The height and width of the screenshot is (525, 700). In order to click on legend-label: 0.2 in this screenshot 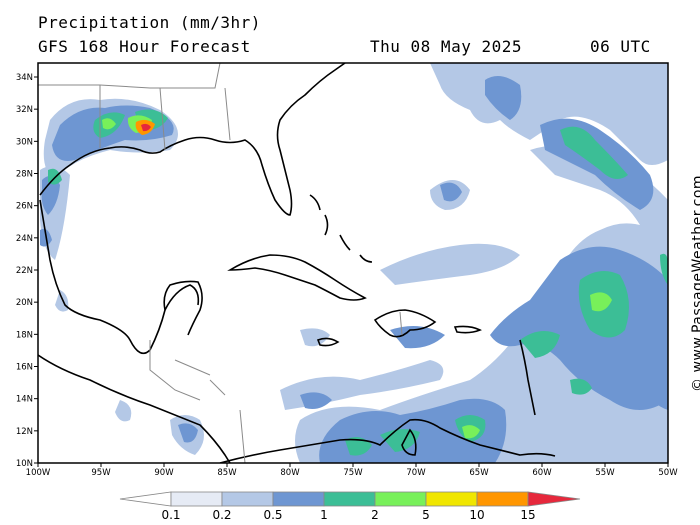, I will do `click(221, 515)`.